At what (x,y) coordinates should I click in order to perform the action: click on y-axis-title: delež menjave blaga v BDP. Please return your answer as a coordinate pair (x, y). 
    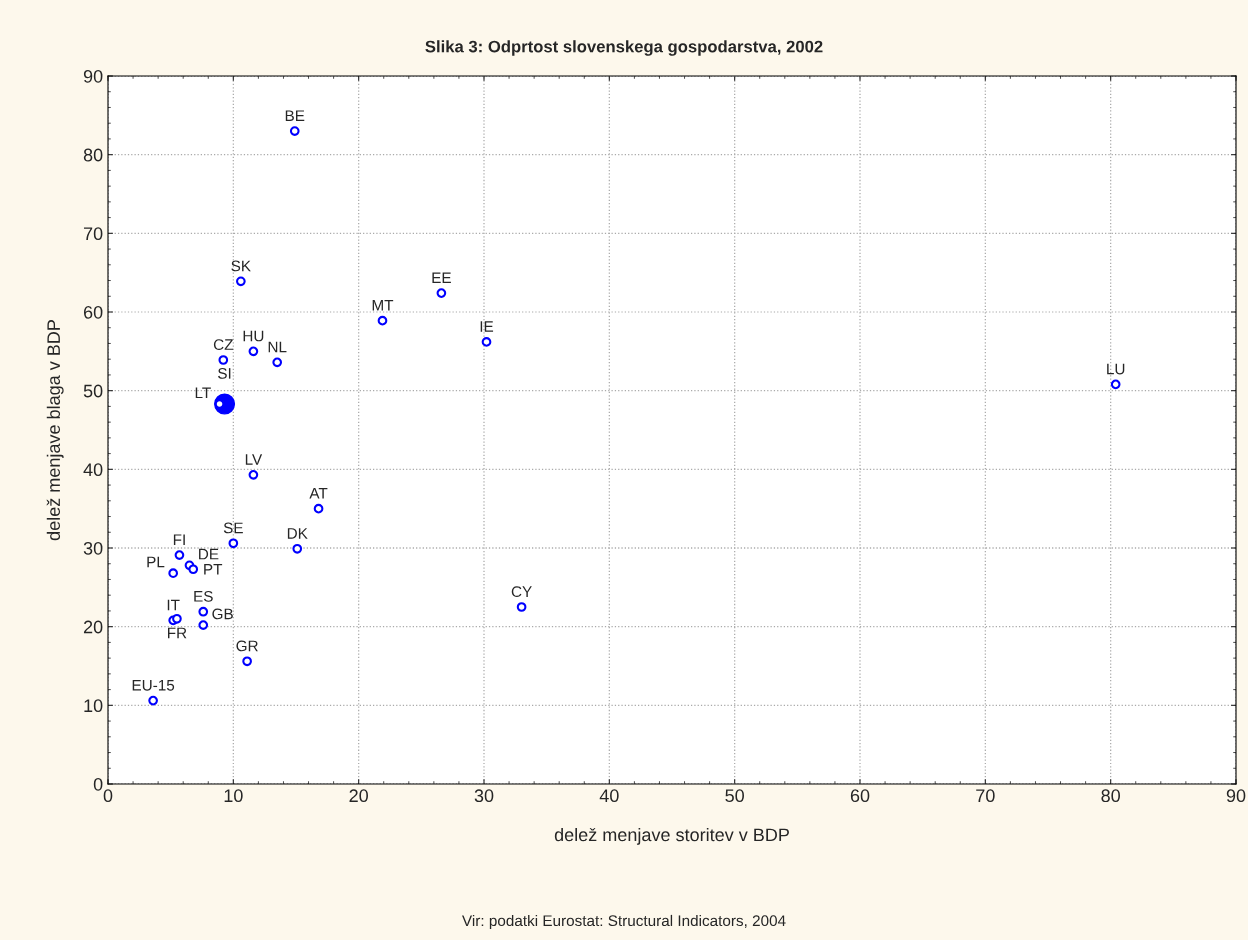
    Looking at the image, I should click on (55, 430).